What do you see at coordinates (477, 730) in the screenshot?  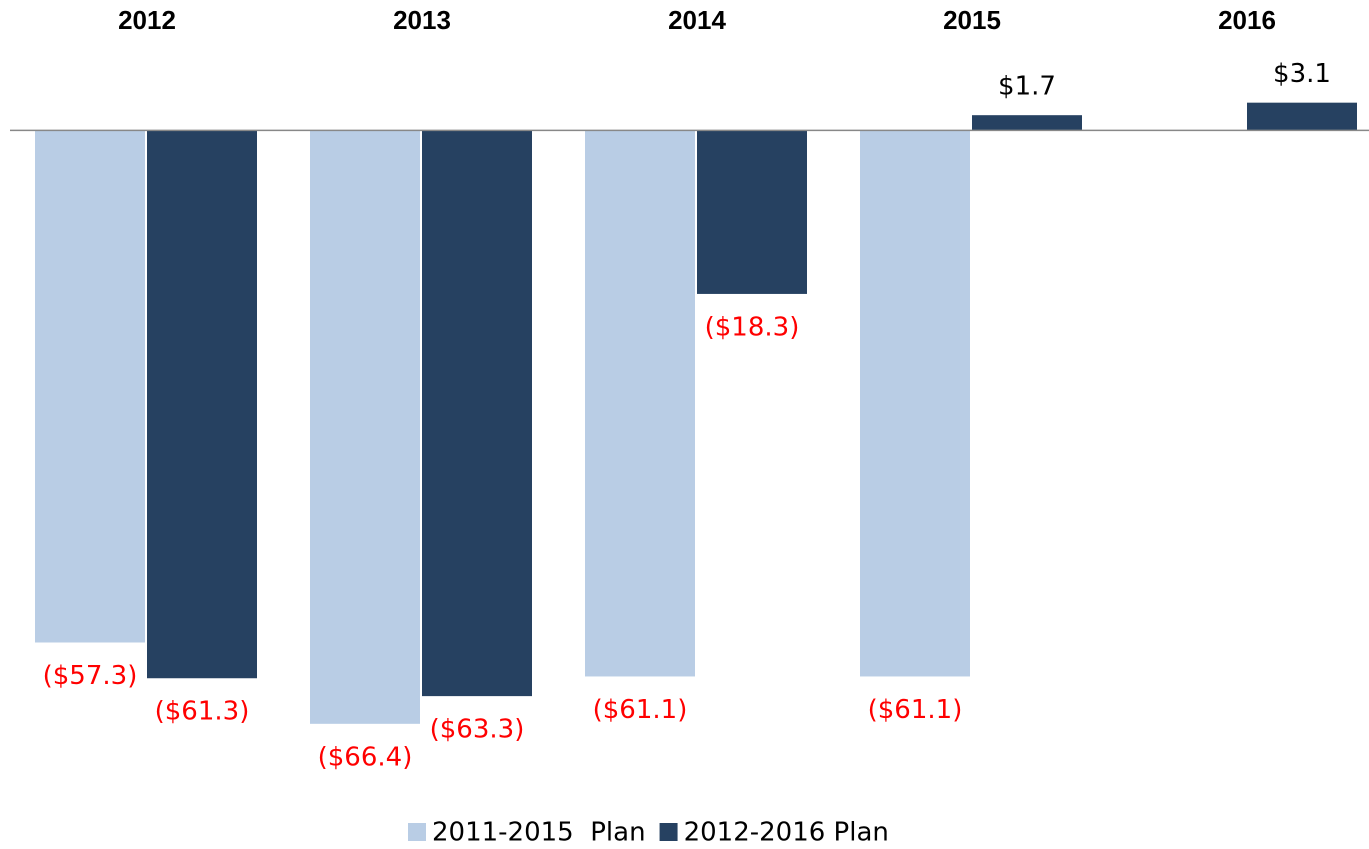 I see `data-label: ($63.3)` at bounding box center [477, 730].